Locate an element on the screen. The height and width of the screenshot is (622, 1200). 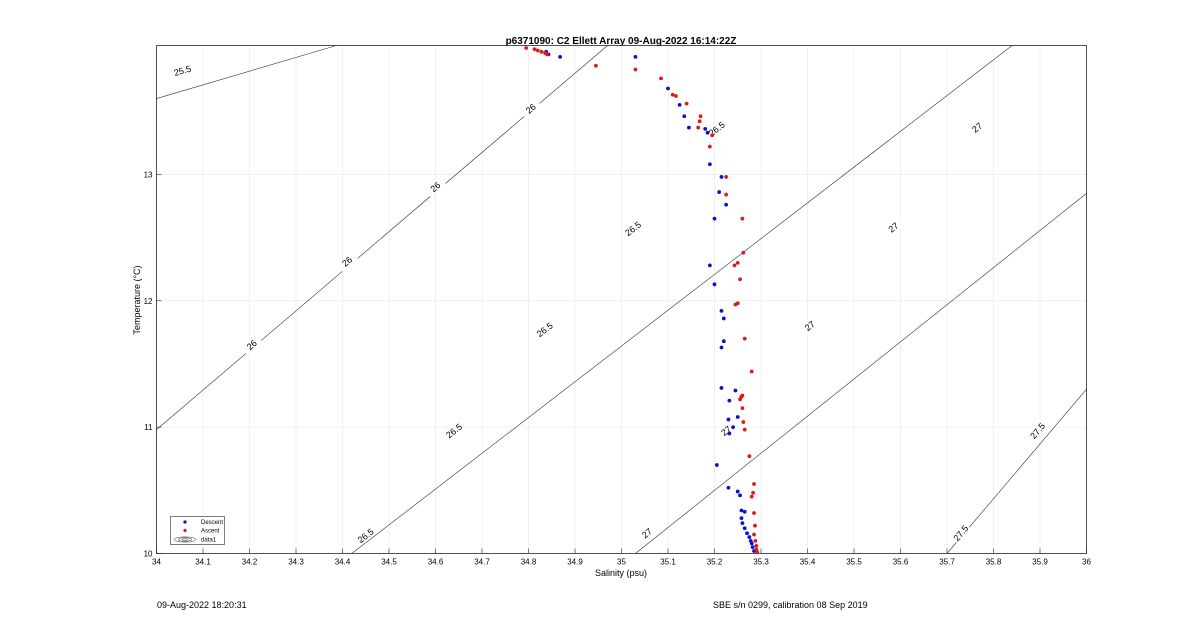
contour-label: 27 is located at coordinates (893, 227).